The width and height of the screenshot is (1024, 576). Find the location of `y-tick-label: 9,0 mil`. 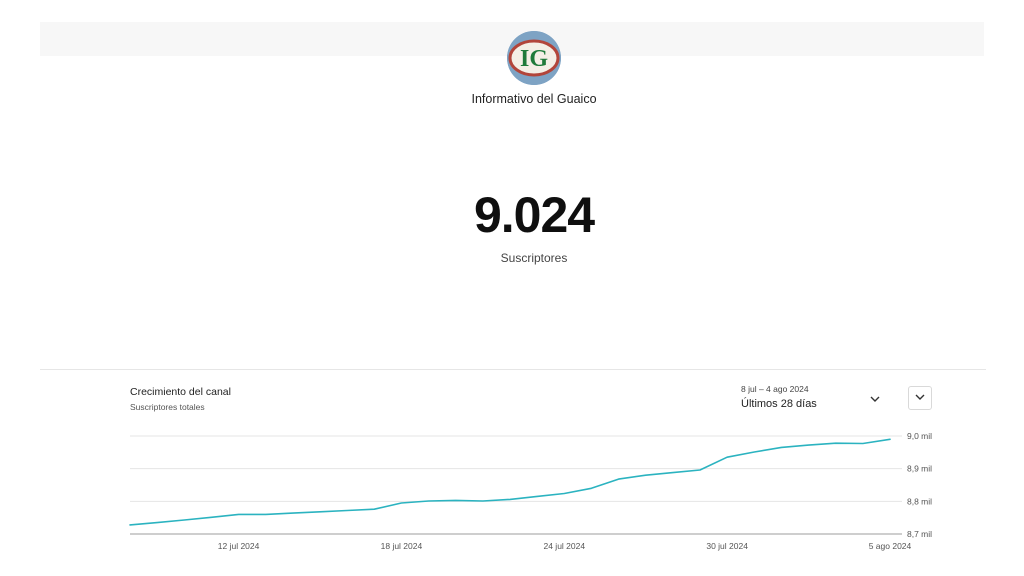

y-tick-label: 9,0 mil is located at coordinates (919, 436).